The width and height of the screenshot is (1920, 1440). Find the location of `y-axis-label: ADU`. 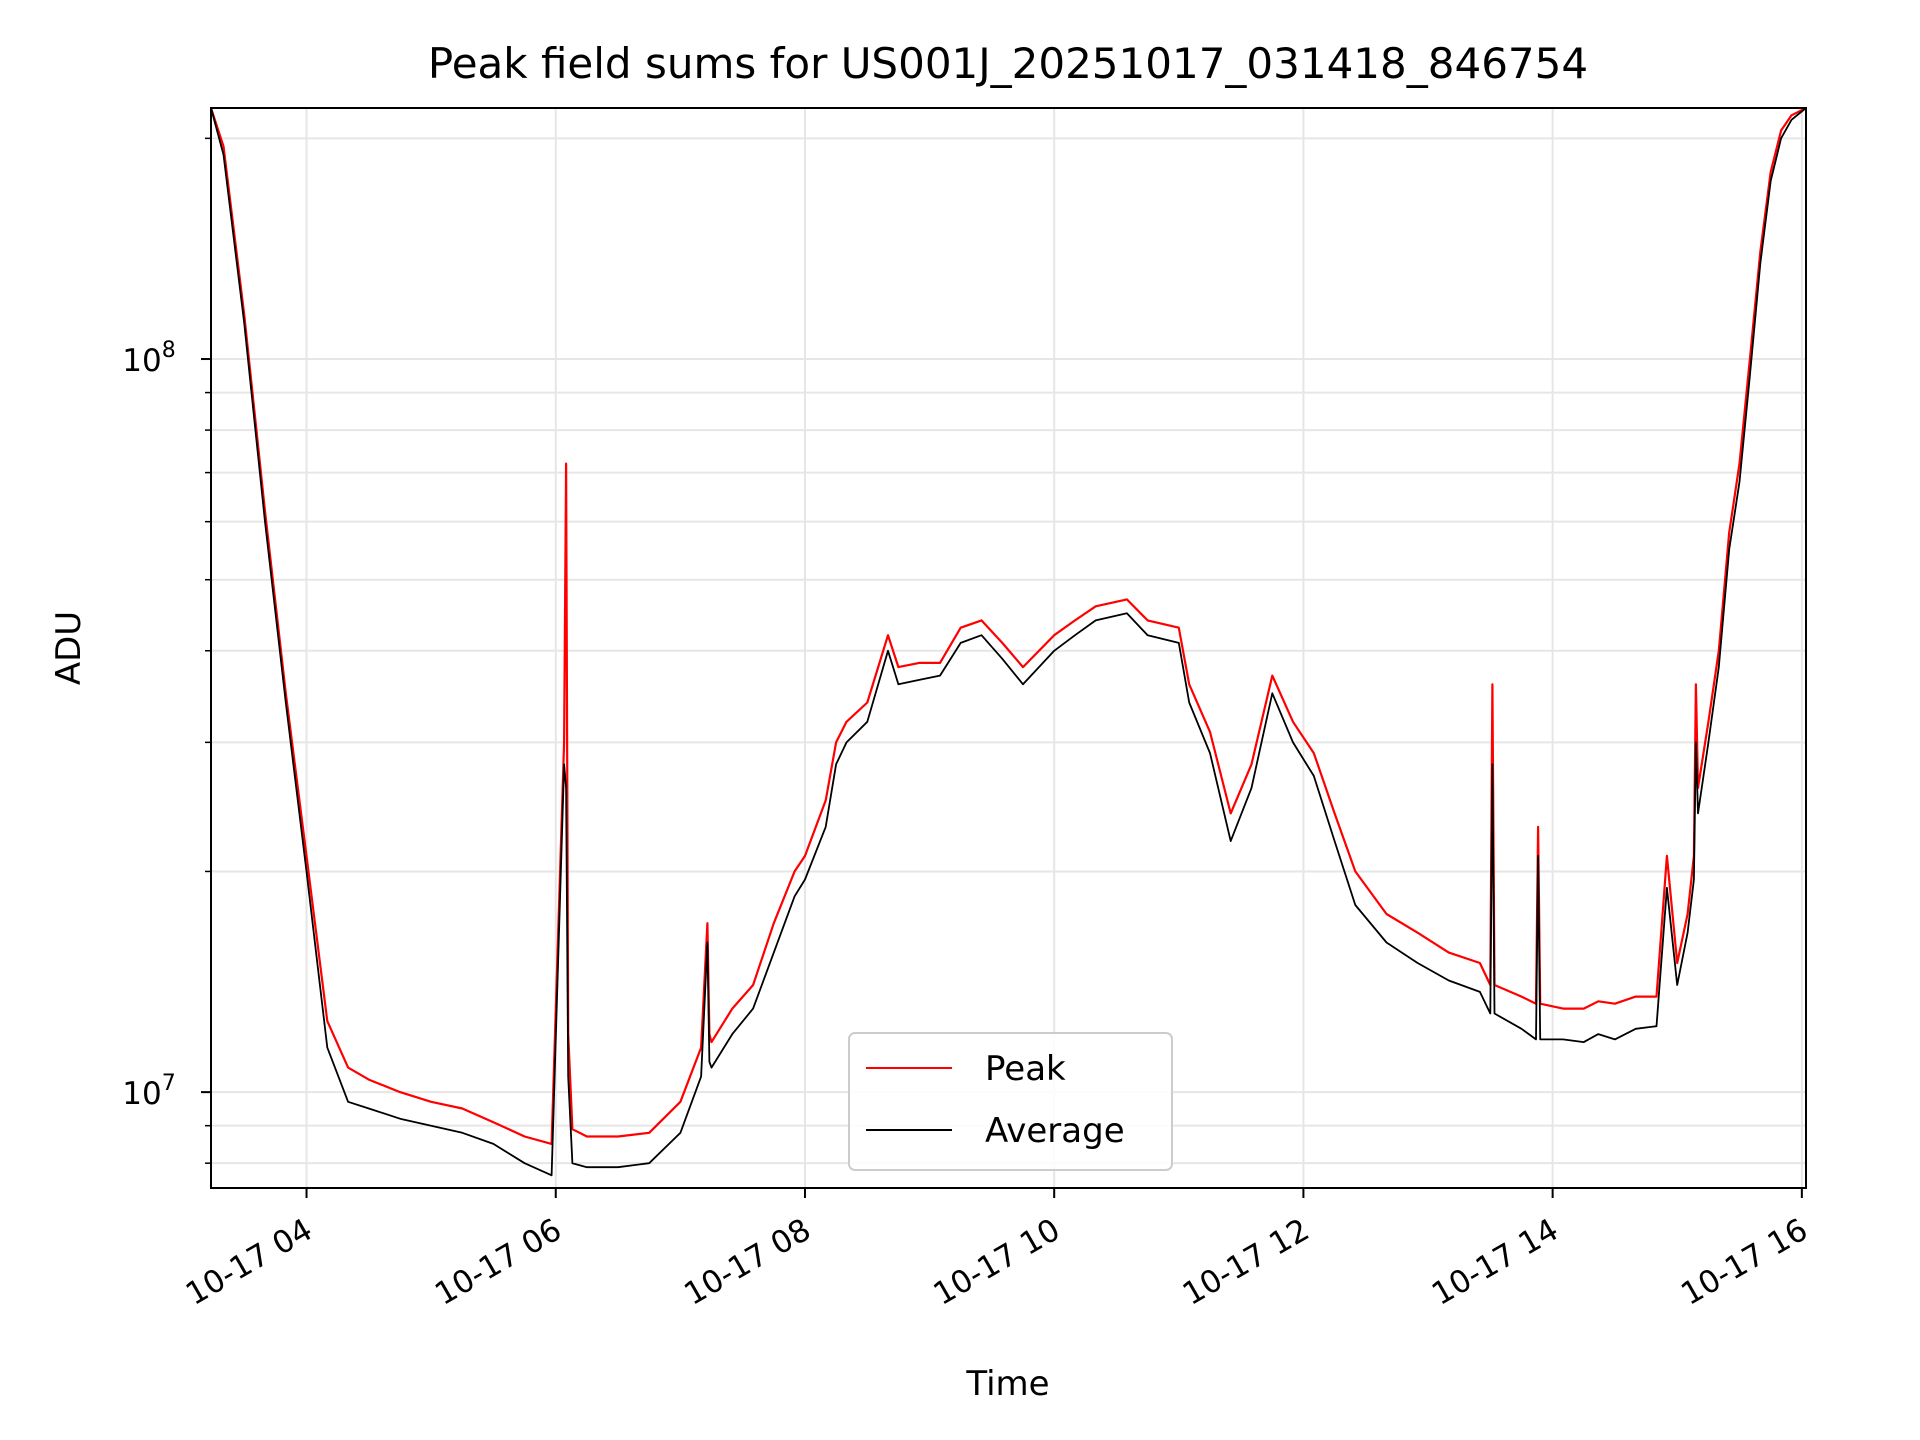

y-axis-label: ADU is located at coordinates (69, 648).